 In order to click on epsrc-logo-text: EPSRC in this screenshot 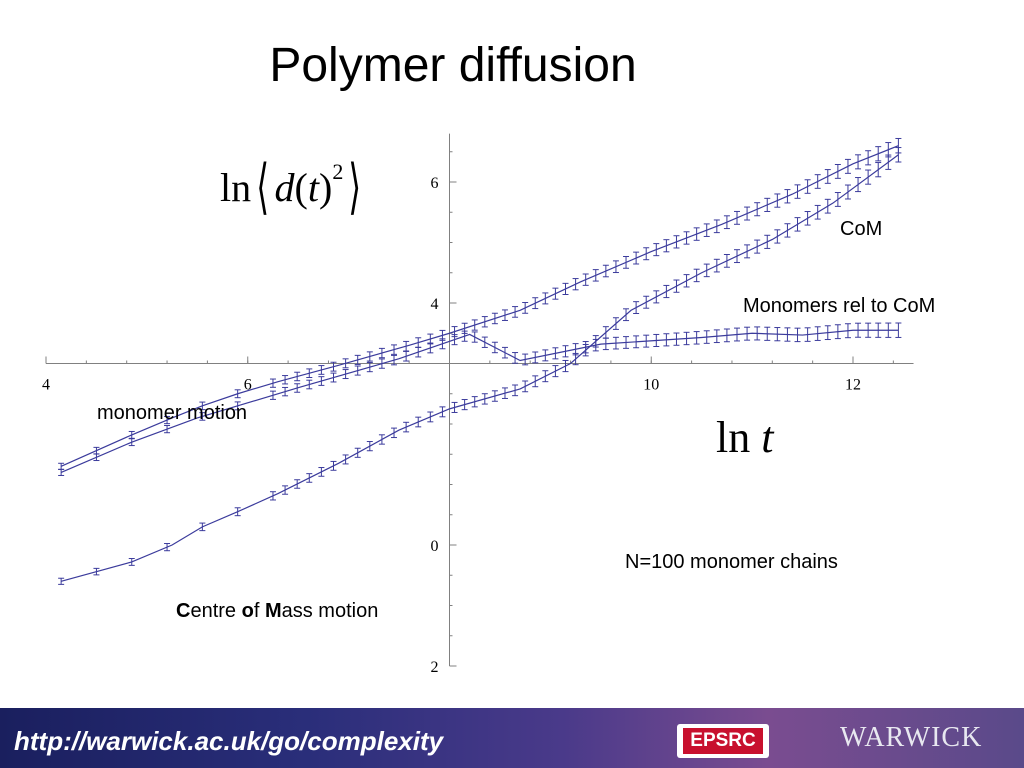, I will do `click(723, 741)`.